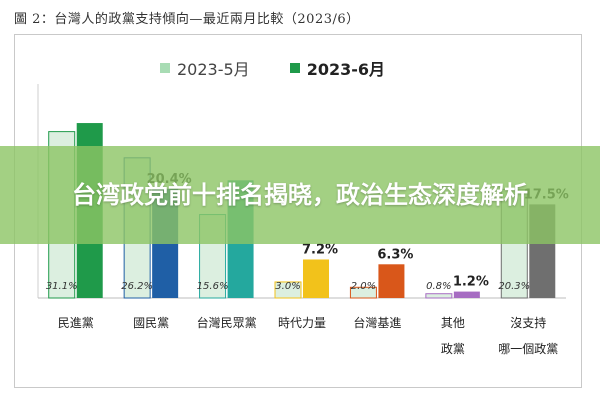 The image size is (600, 400). I want to click on data-label-may-2: 15.6%, so click(213, 286).